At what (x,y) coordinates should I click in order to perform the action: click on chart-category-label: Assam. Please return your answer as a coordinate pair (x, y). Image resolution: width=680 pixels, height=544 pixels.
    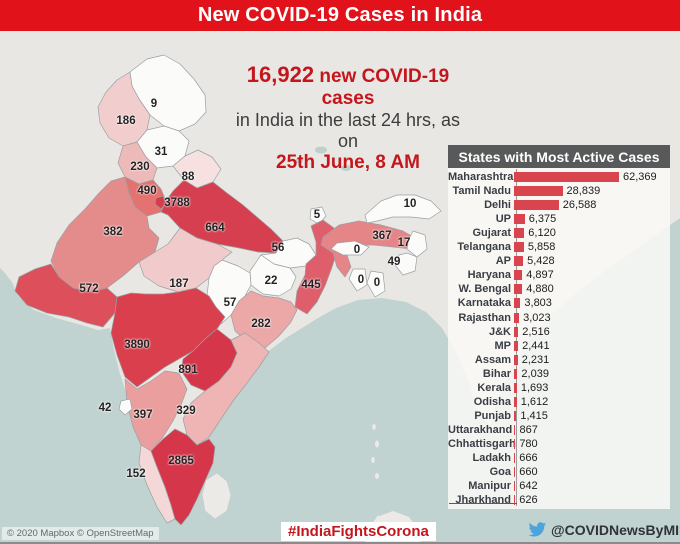
    Looking at the image, I should click on (492, 359).